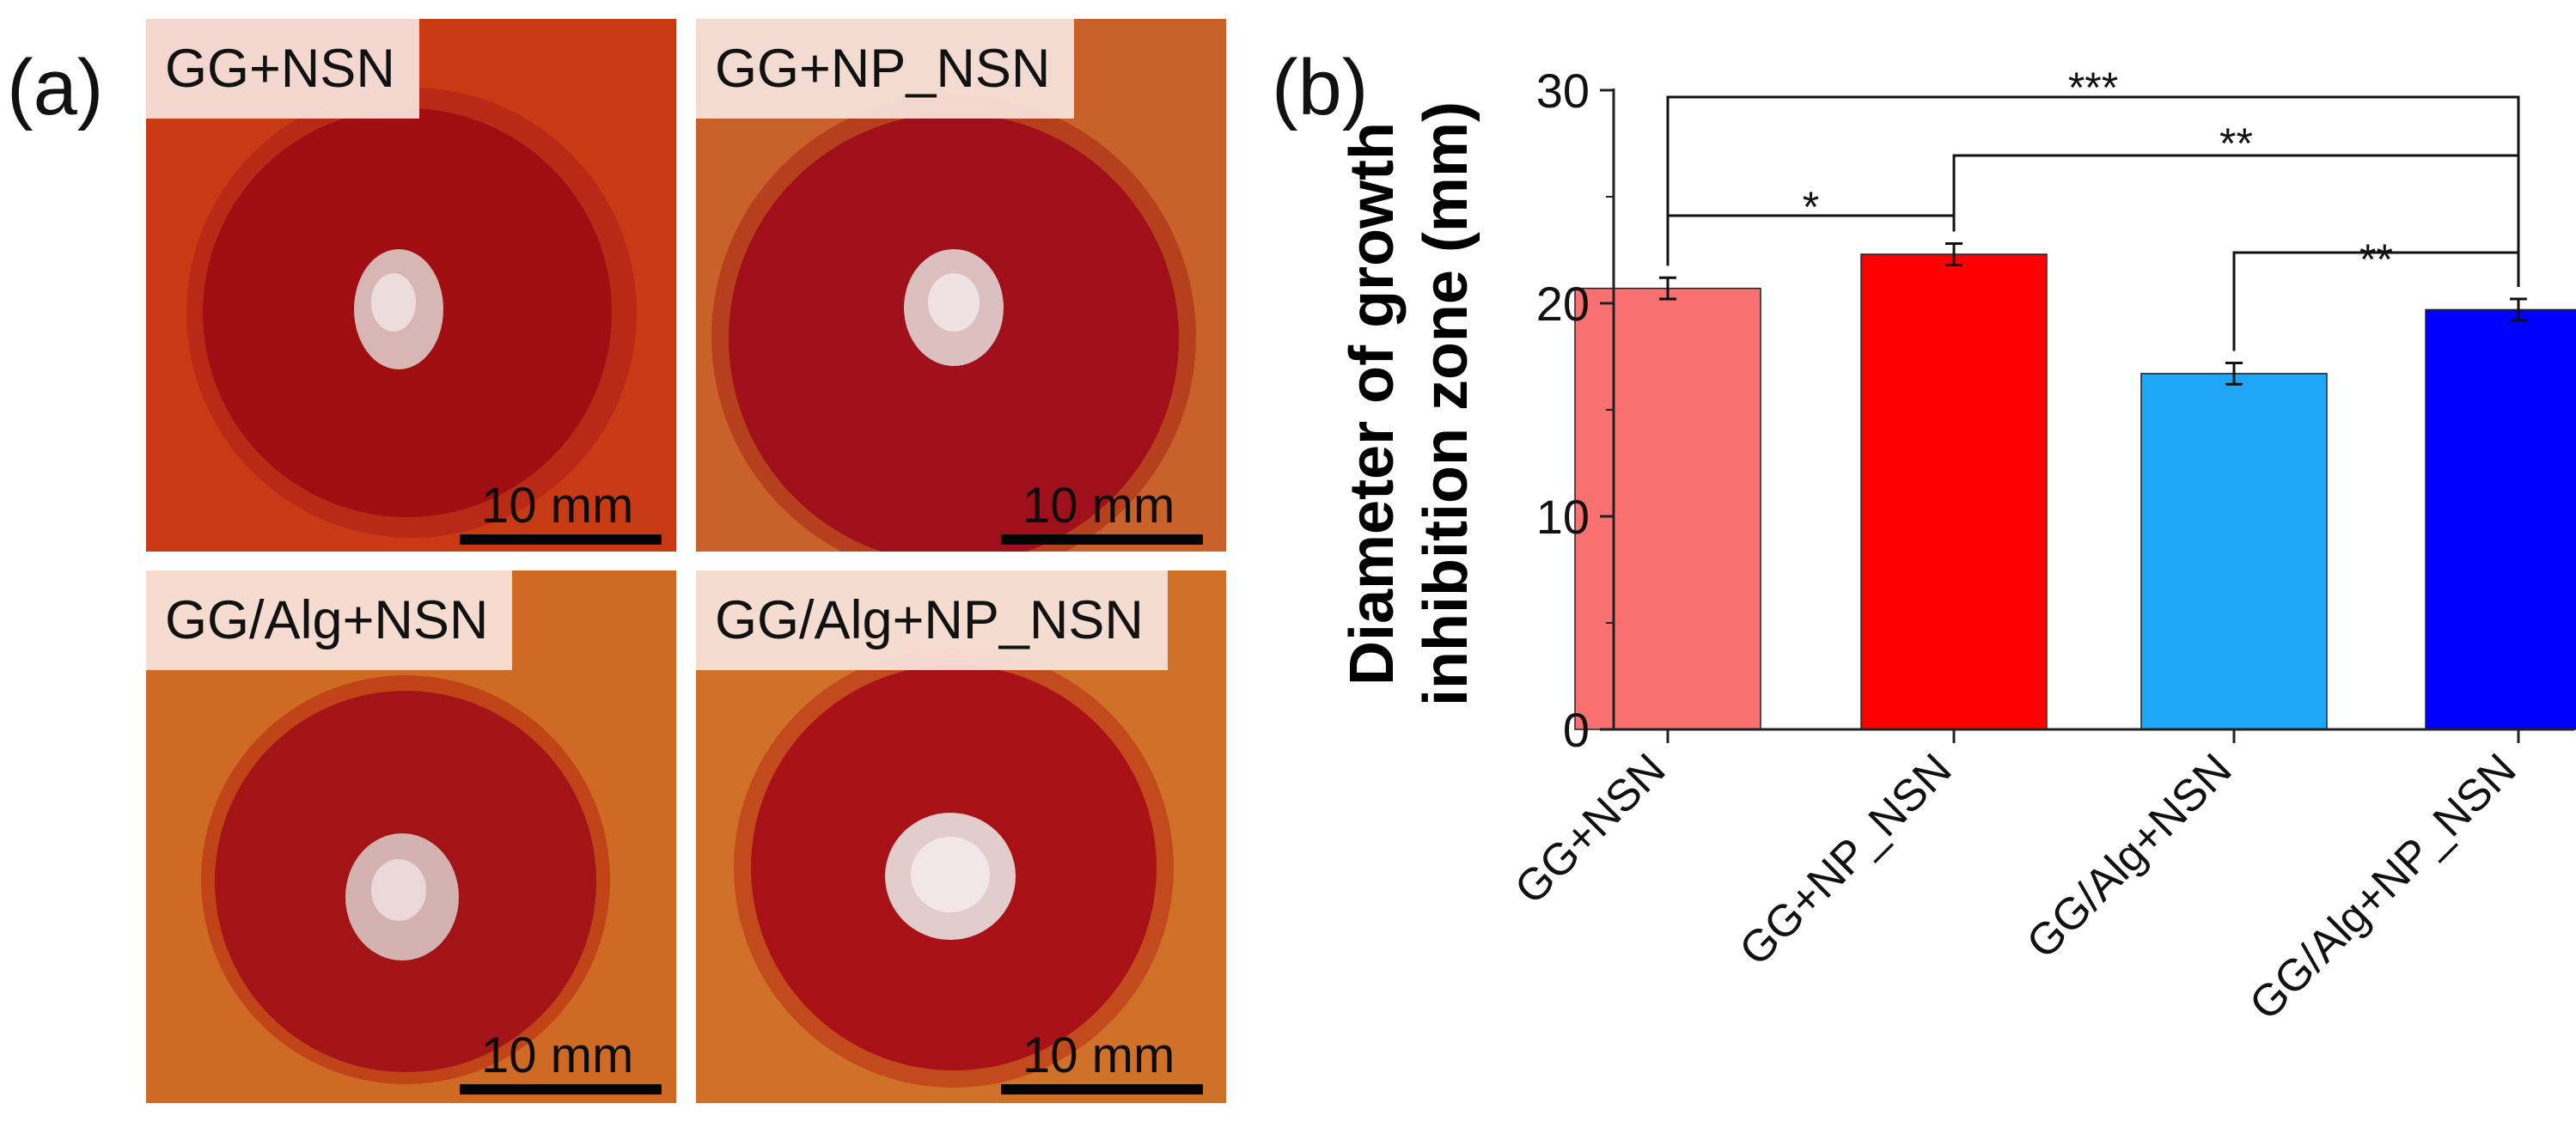 This screenshot has width=2576, height=1122. I want to click on y-tick-label: 10, so click(1563, 517).